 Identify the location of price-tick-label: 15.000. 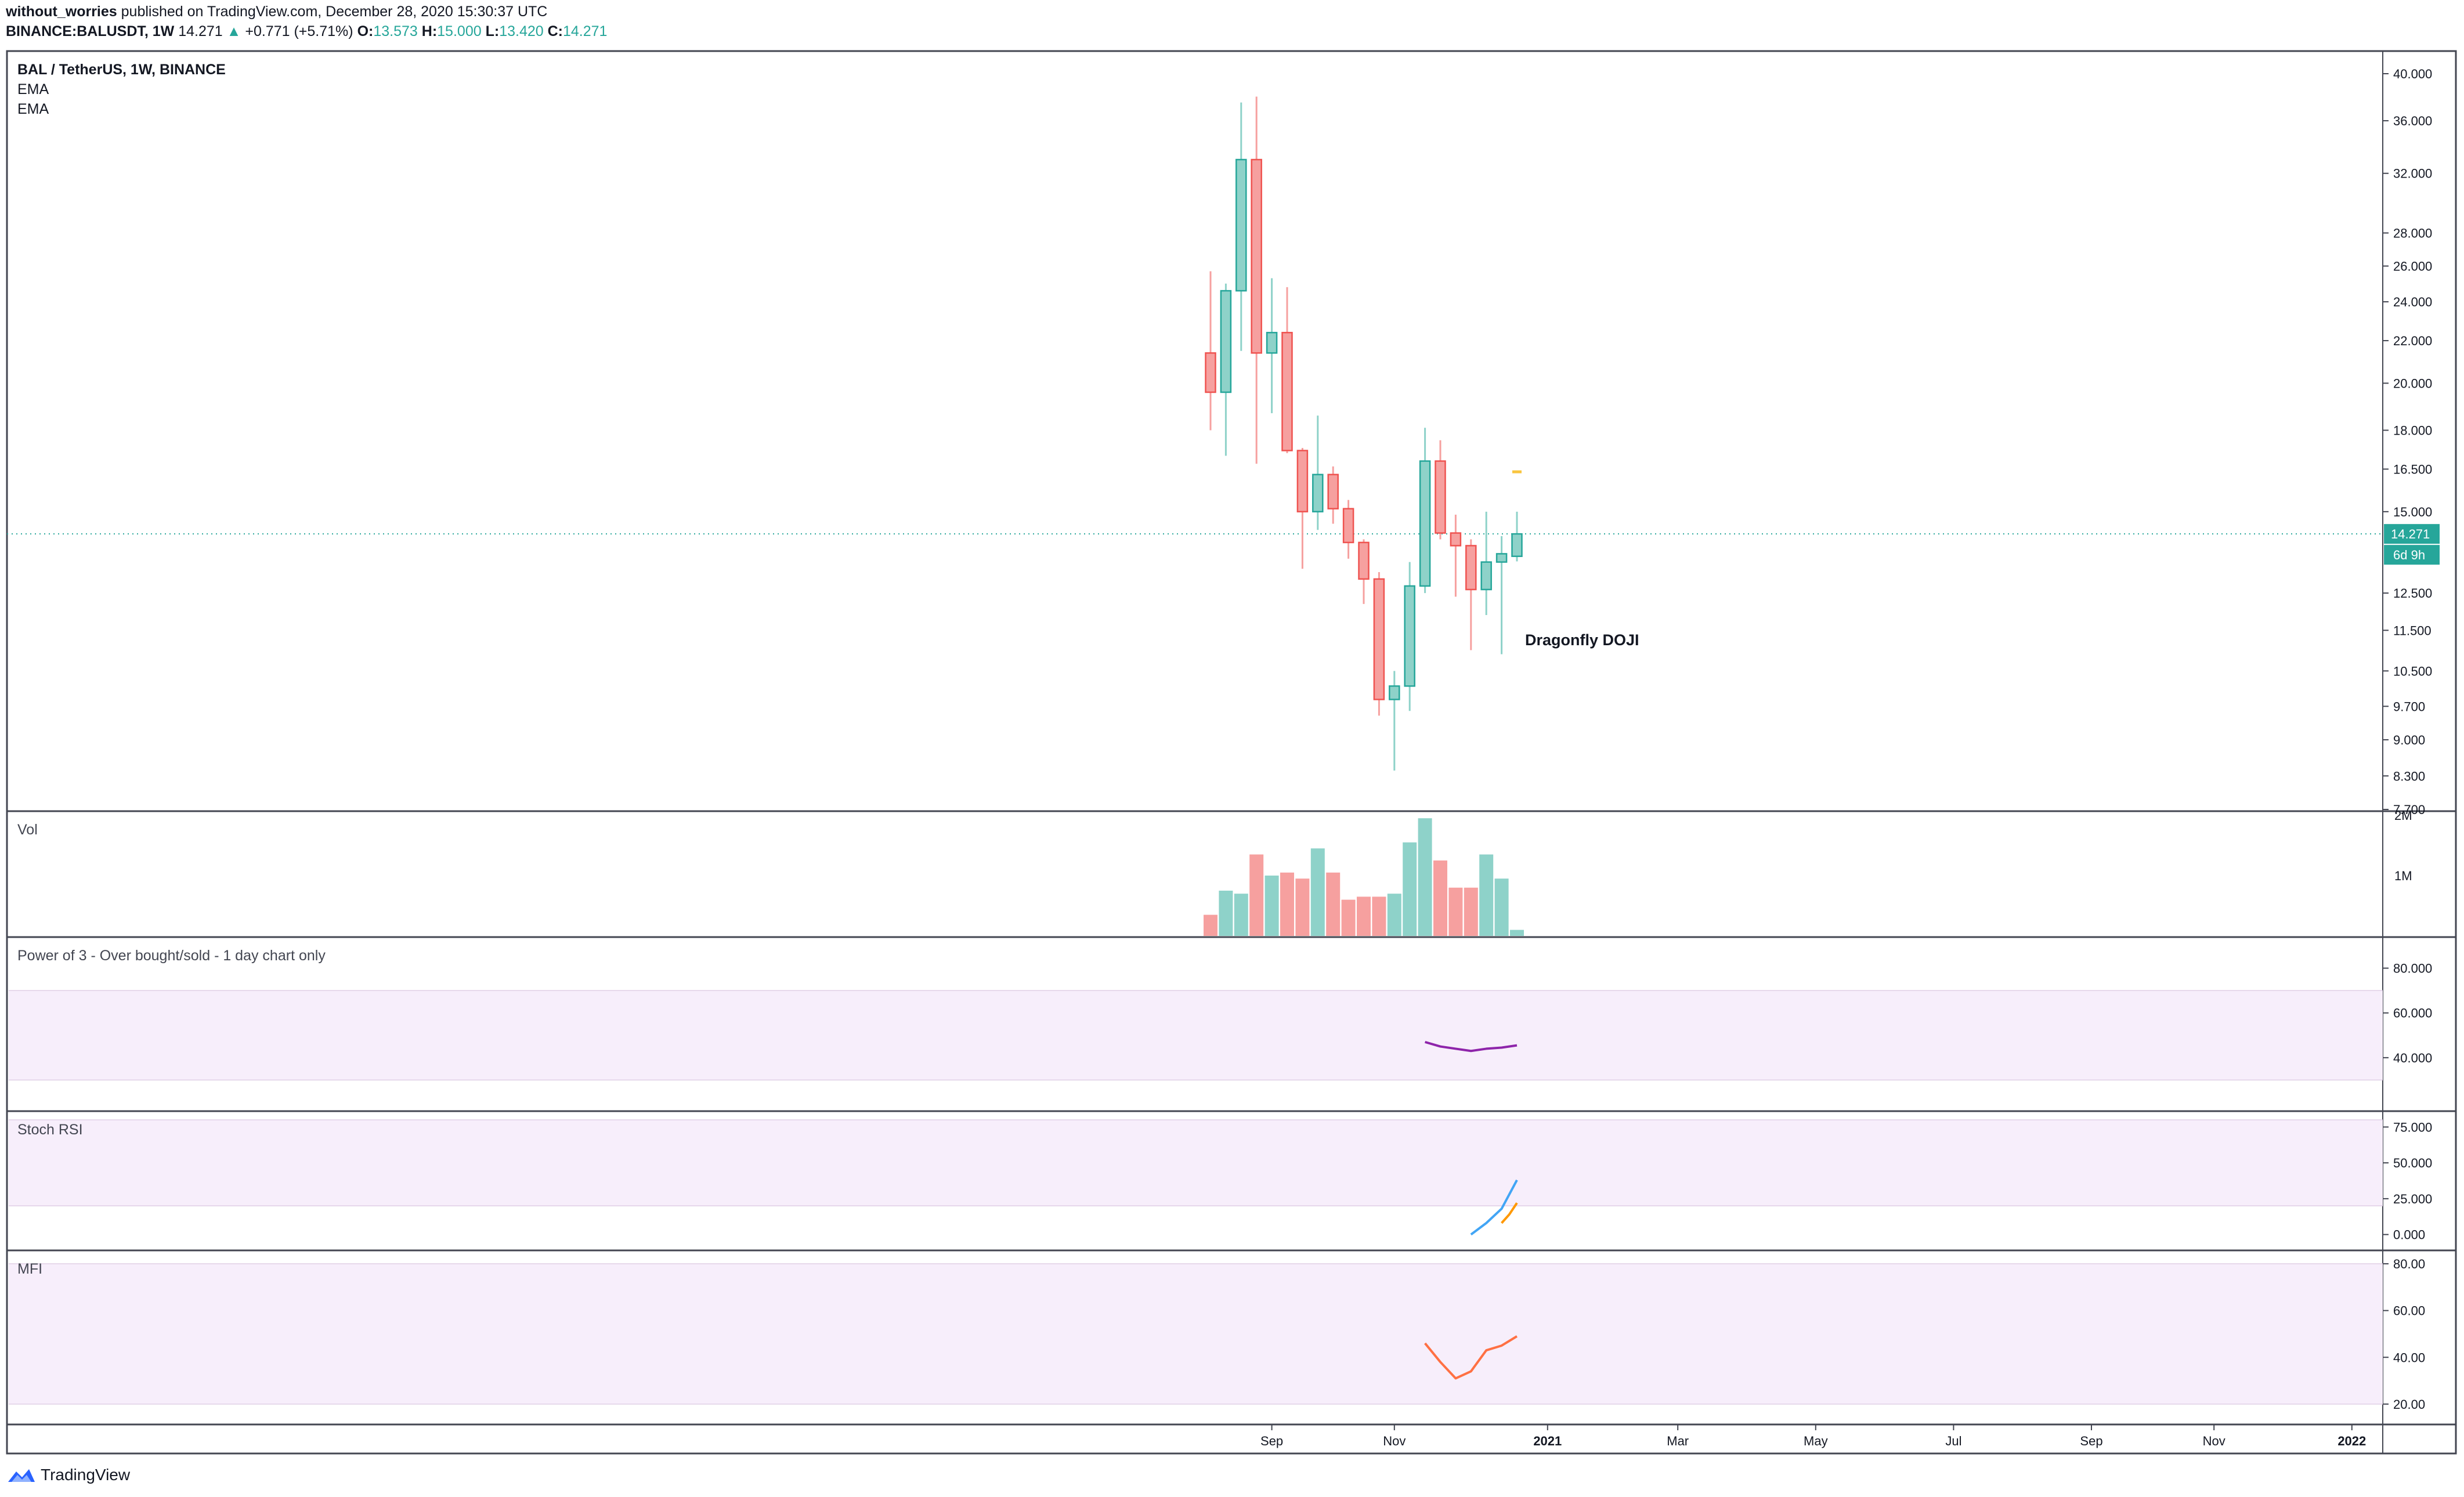
(2412, 512).